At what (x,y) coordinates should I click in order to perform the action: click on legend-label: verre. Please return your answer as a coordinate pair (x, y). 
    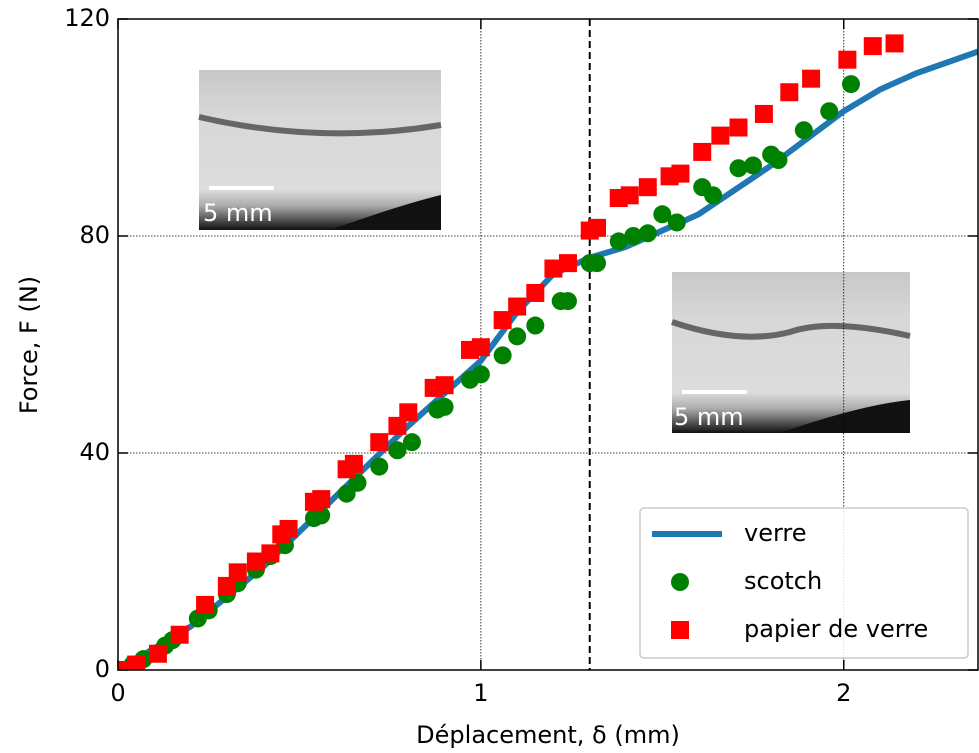
    Looking at the image, I should click on (775, 533).